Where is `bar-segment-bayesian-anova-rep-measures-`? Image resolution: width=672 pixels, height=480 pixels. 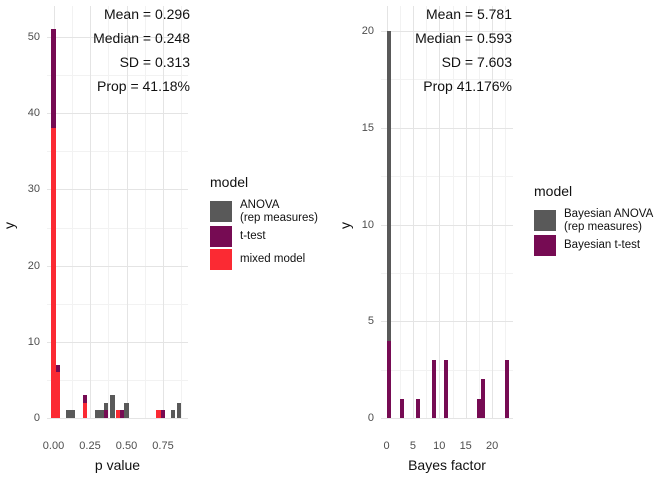
bar-segment-bayesian-anova-rep-measures- is located at coordinates (388, 186).